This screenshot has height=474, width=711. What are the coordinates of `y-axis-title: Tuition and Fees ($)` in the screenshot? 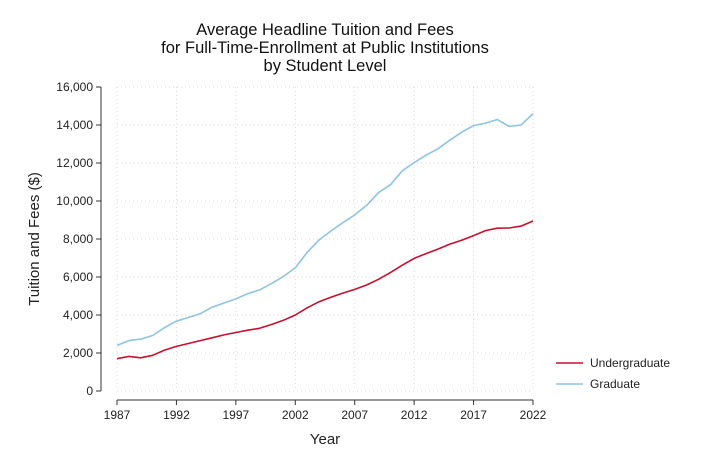 It's located at (34, 239).